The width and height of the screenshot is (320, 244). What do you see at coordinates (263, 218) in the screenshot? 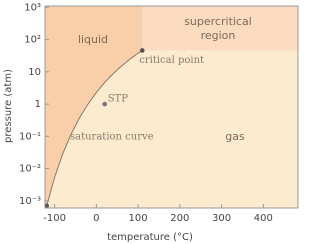
I see `x-tick-label: 400` at bounding box center [263, 218].